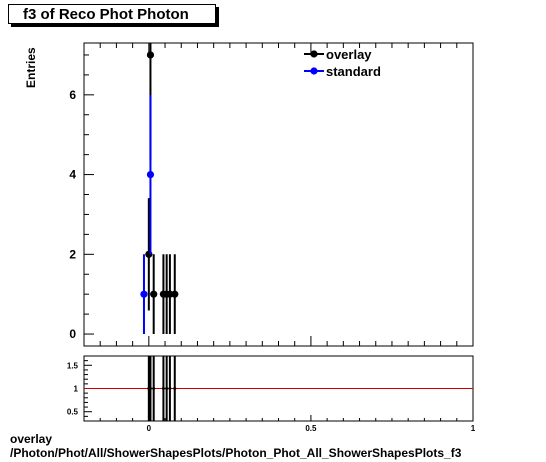  I want to click on ratio-x-tick-label: 0, so click(149, 428).